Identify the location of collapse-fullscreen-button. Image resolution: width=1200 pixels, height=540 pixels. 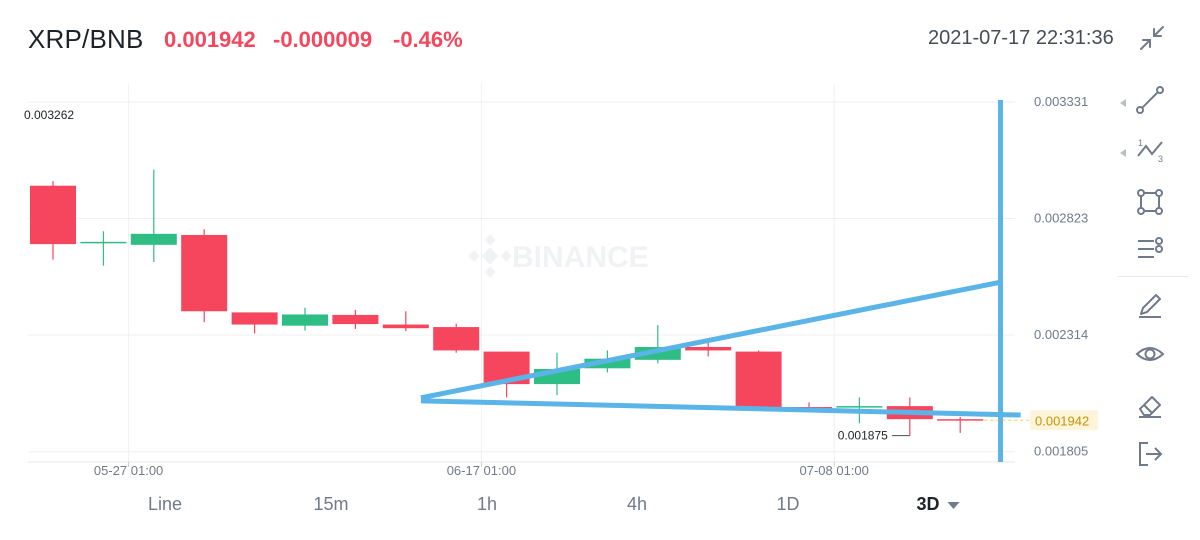
(1152, 38).